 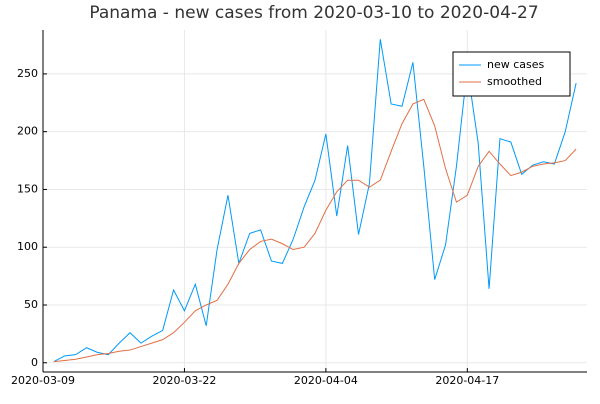 I want to click on y-tick-label: 200, so click(x=27, y=131).